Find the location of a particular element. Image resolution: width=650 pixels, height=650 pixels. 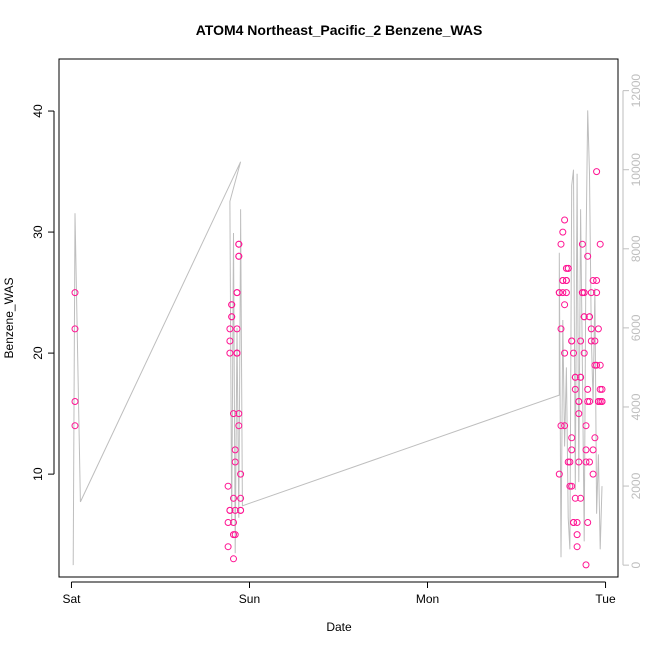

x-tick-label: Sat is located at coordinates (71, 599).